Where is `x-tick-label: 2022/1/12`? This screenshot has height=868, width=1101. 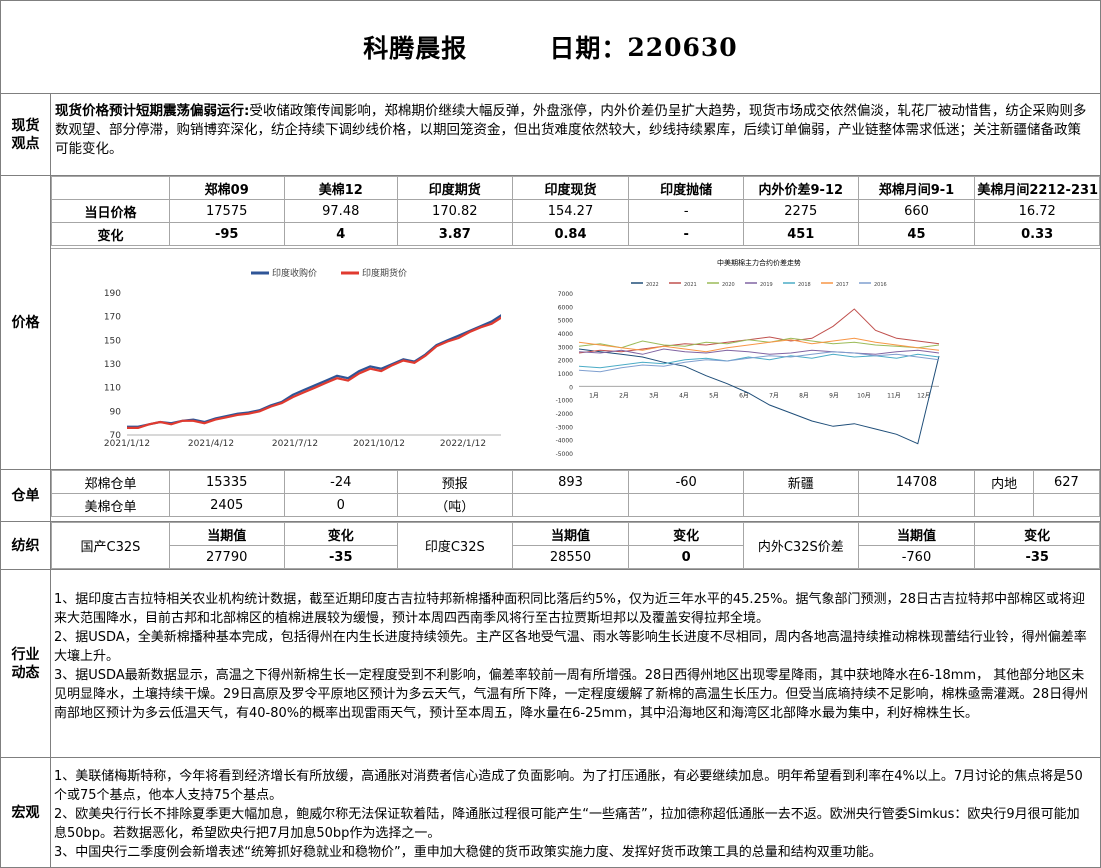 x-tick-label: 2022/1/12 is located at coordinates (463, 444).